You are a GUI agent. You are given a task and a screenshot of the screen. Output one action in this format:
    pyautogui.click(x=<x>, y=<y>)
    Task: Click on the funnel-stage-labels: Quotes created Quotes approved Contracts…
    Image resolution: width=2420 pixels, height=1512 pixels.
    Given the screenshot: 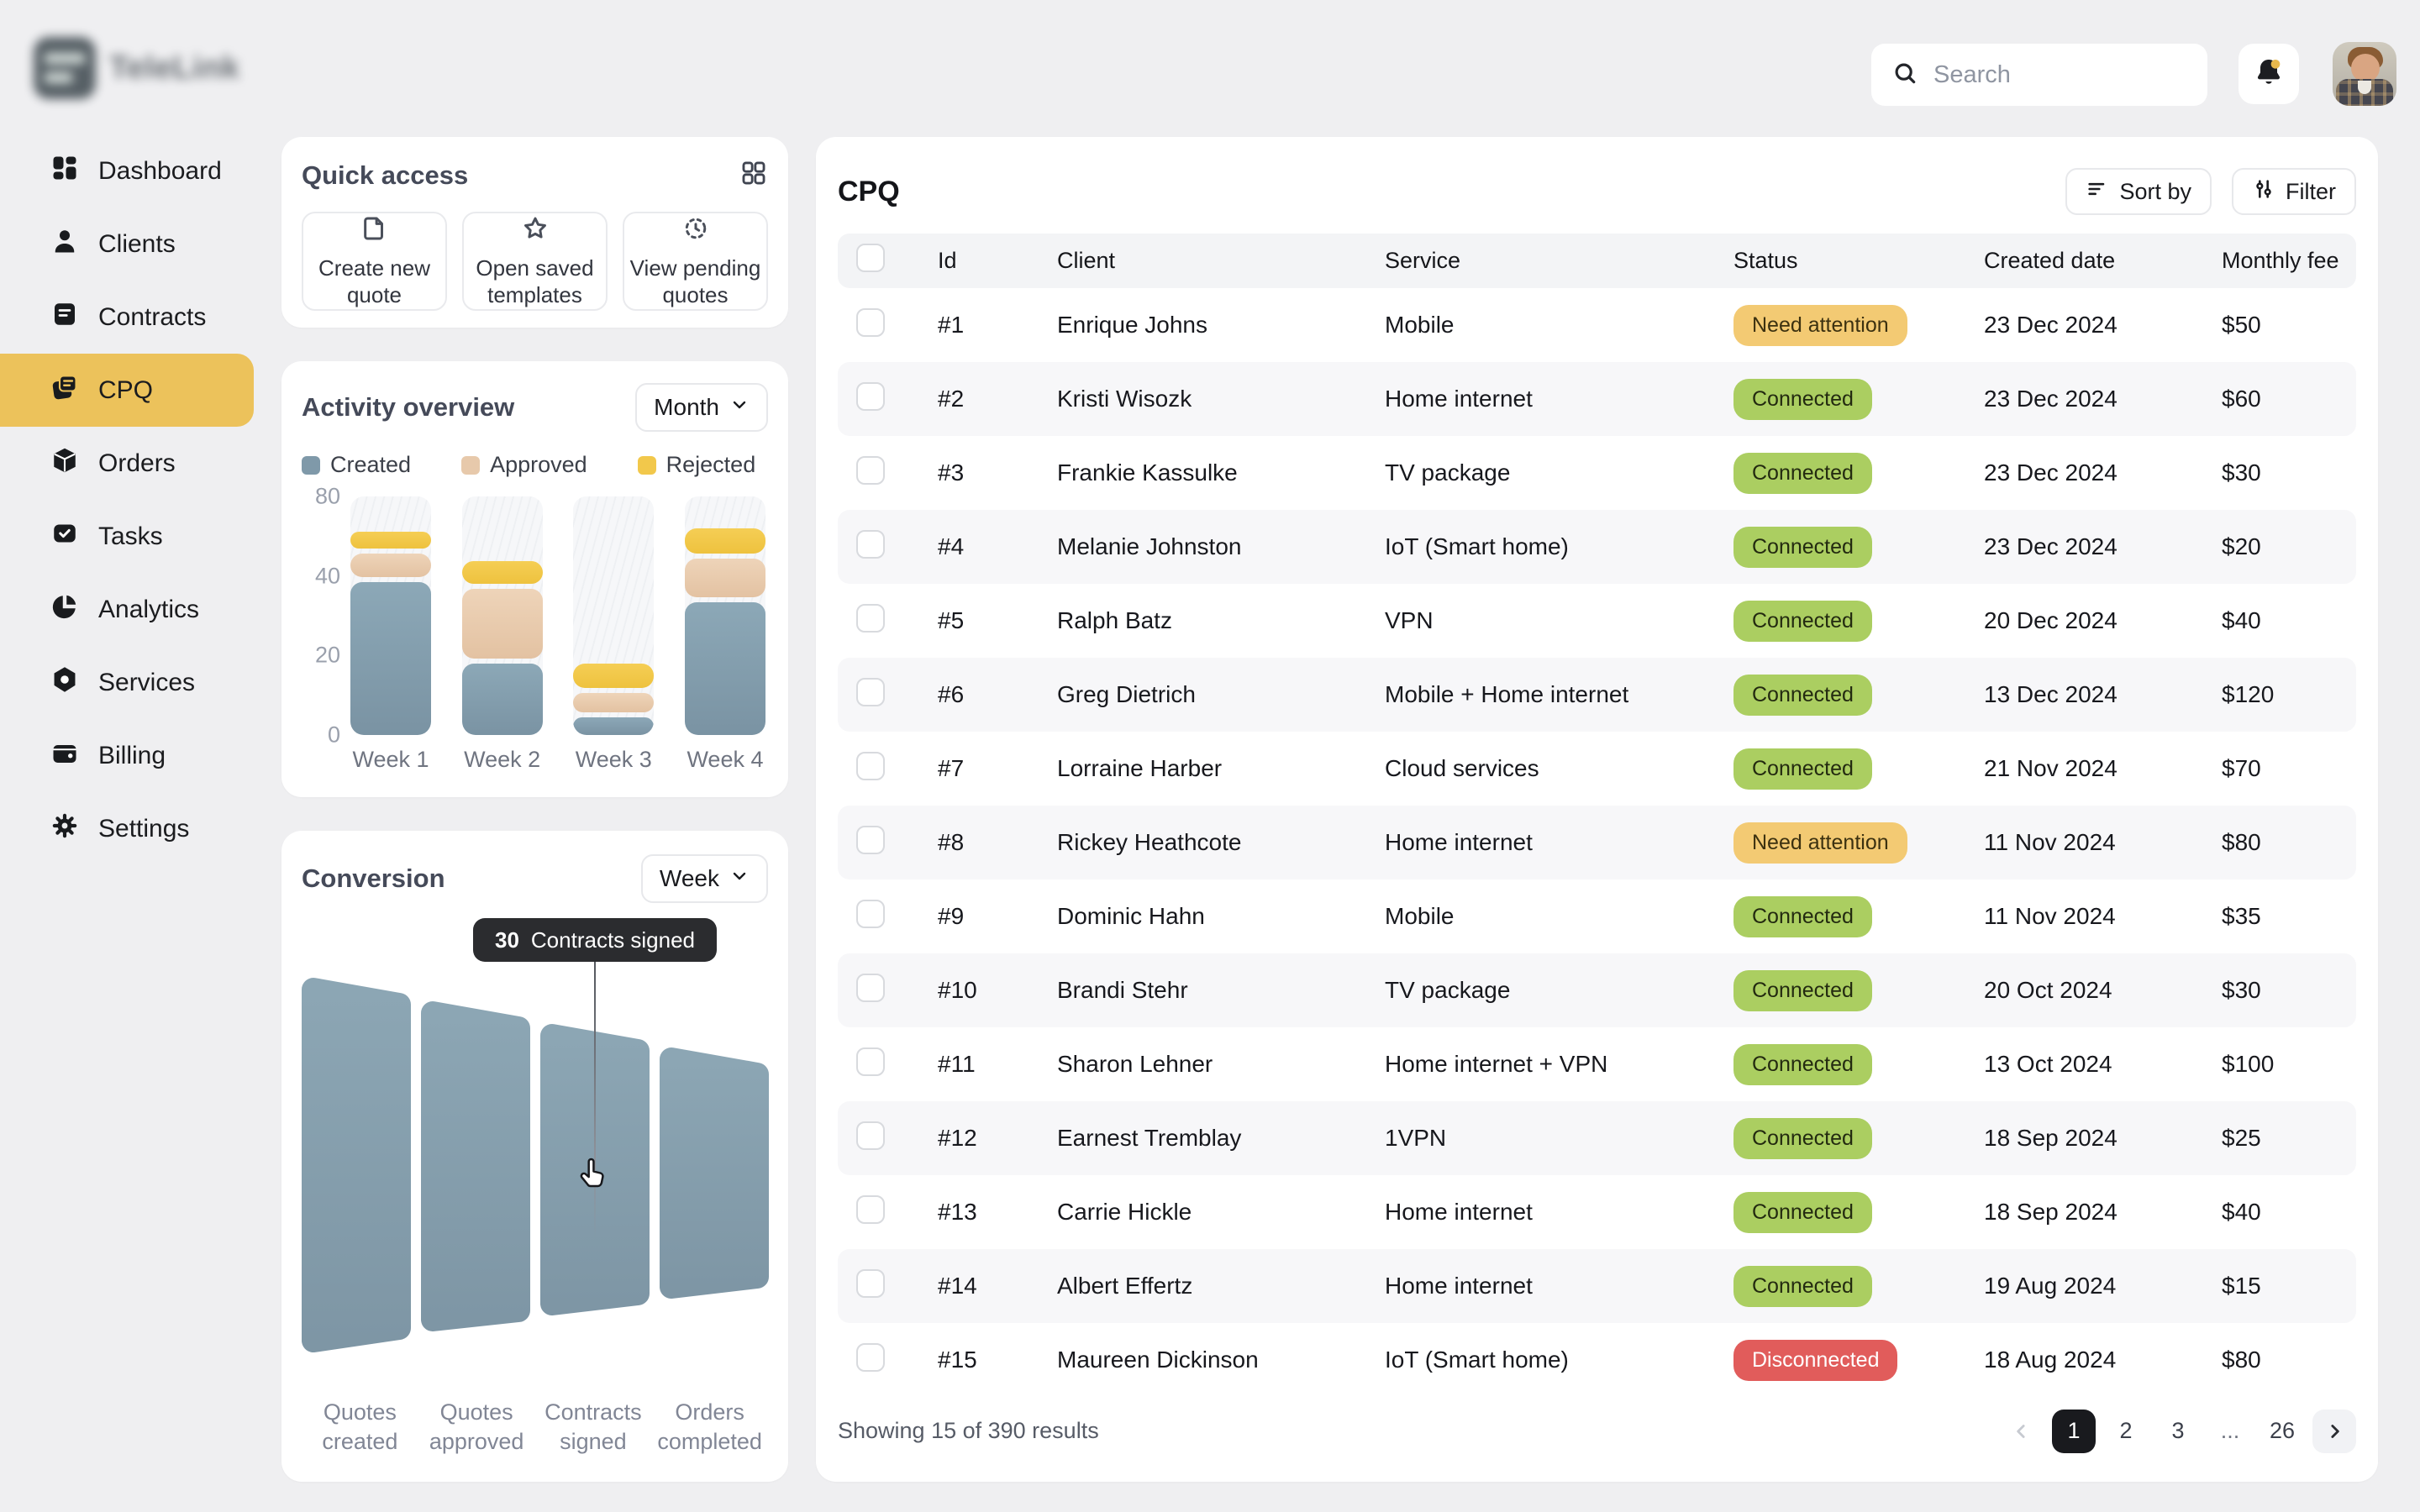 What is the action you would take?
    pyautogui.click(x=542, y=1426)
    